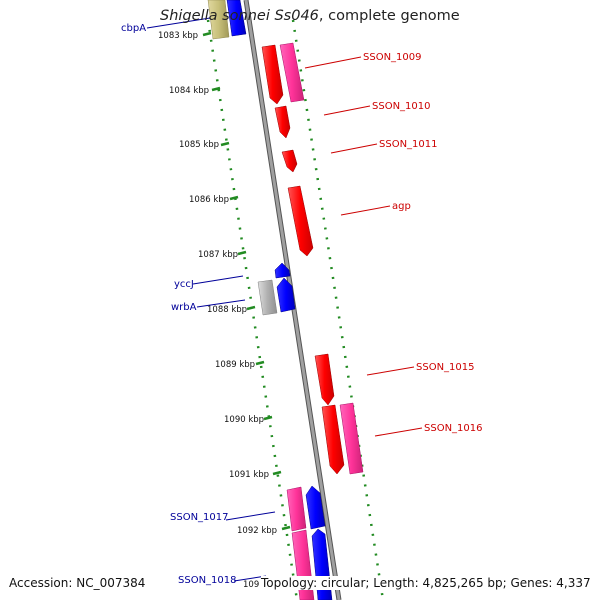  Describe the element at coordinates (207, 580) in the screenshot. I see `gene-label-SSON_1018: SSON_1018` at that location.